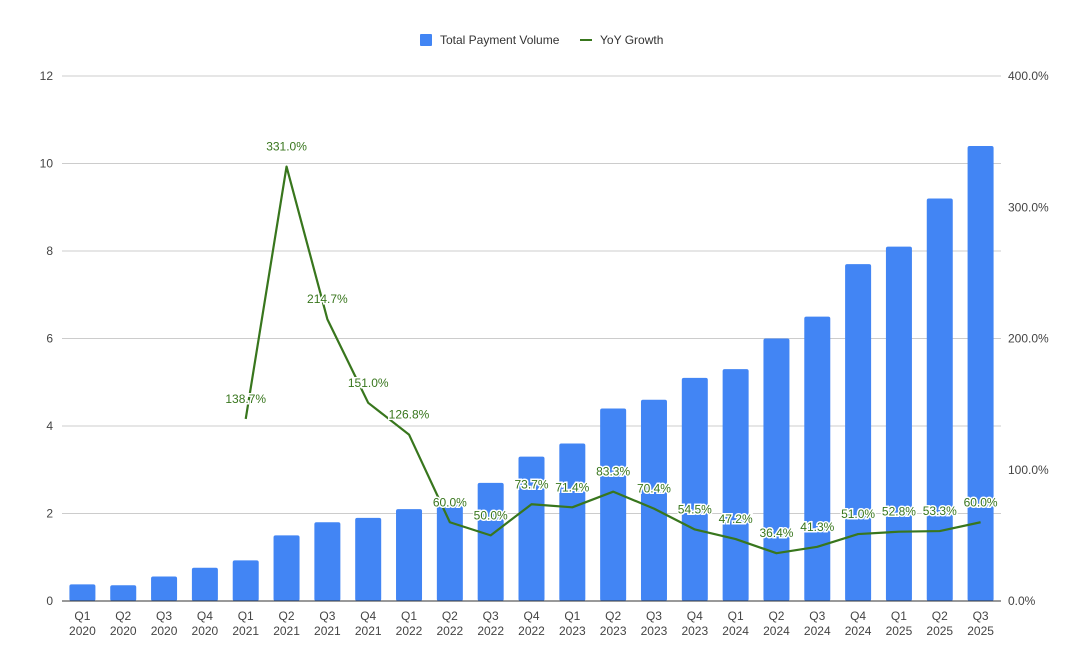 The width and height of the screenshot is (1083, 669). What do you see at coordinates (1028, 470) in the screenshot?
I see `y-right-tick-label: 100.0%` at bounding box center [1028, 470].